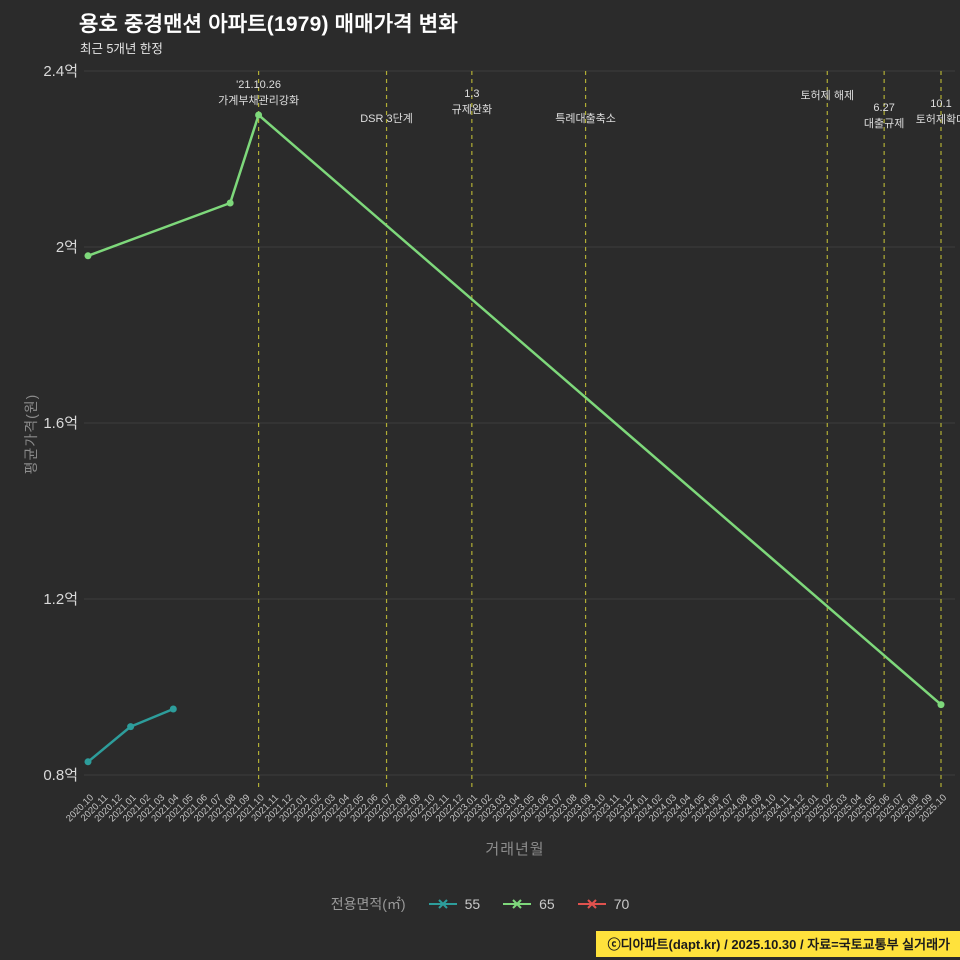 This screenshot has height=960, width=960. I want to click on legend: 전용면적(㎡) 55 65 70, so click(480, 904).